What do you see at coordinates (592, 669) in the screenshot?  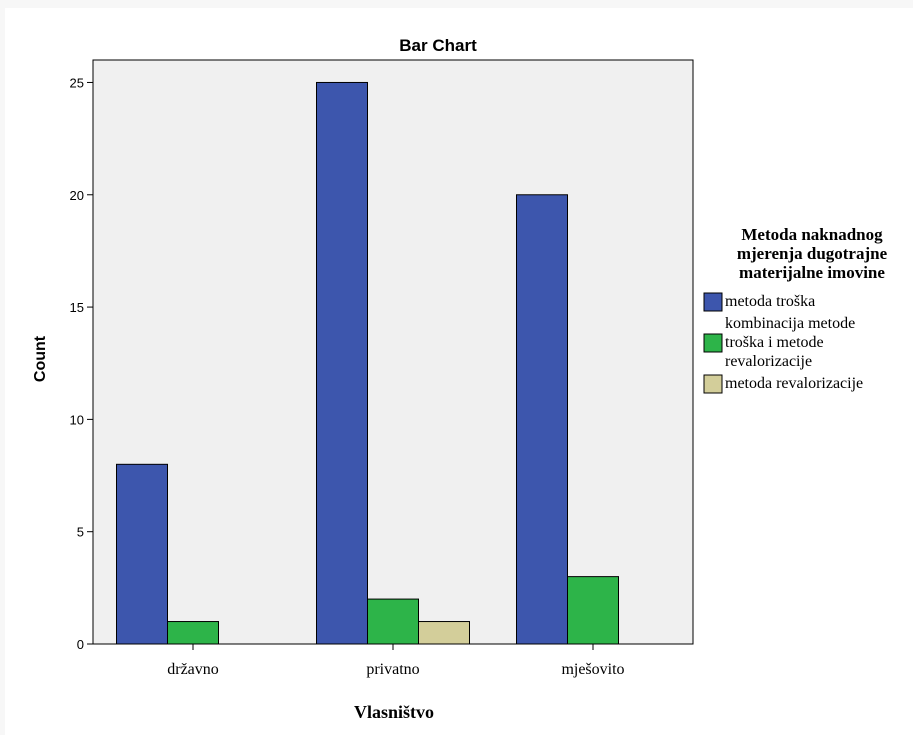 I see `x-tick-label: mješovito` at bounding box center [592, 669].